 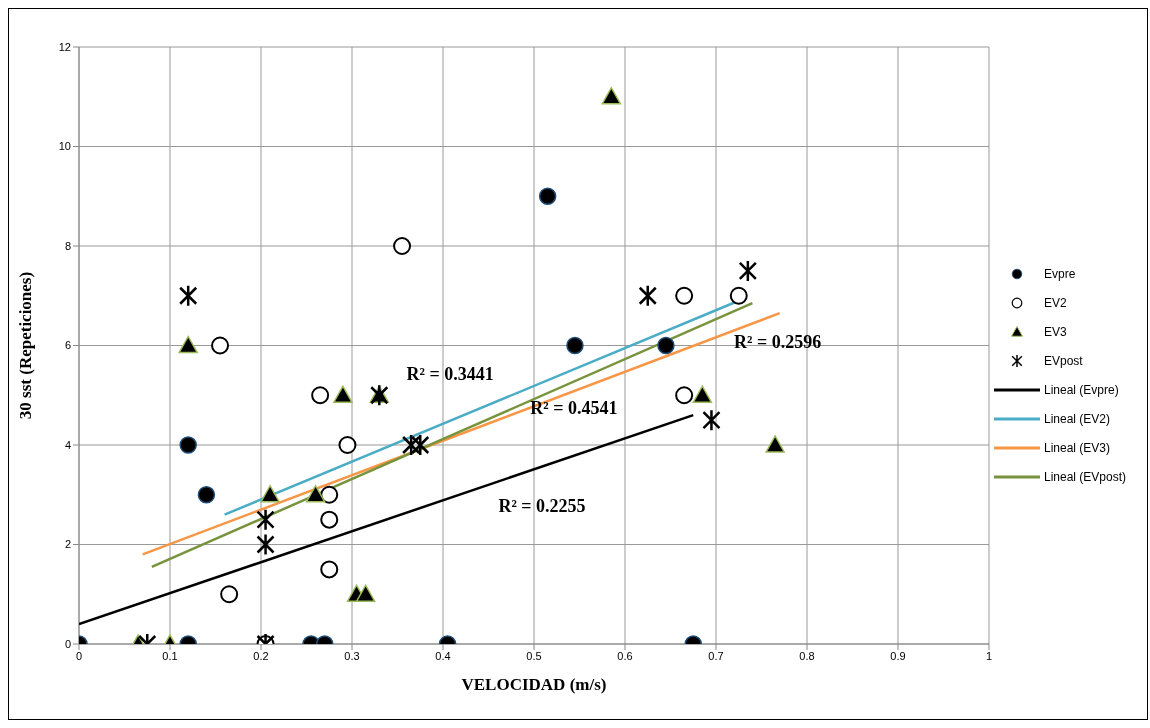 What do you see at coordinates (898, 655) in the screenshot?
I see `x-tick-label: 0.9` at bounding box center [898, 655].